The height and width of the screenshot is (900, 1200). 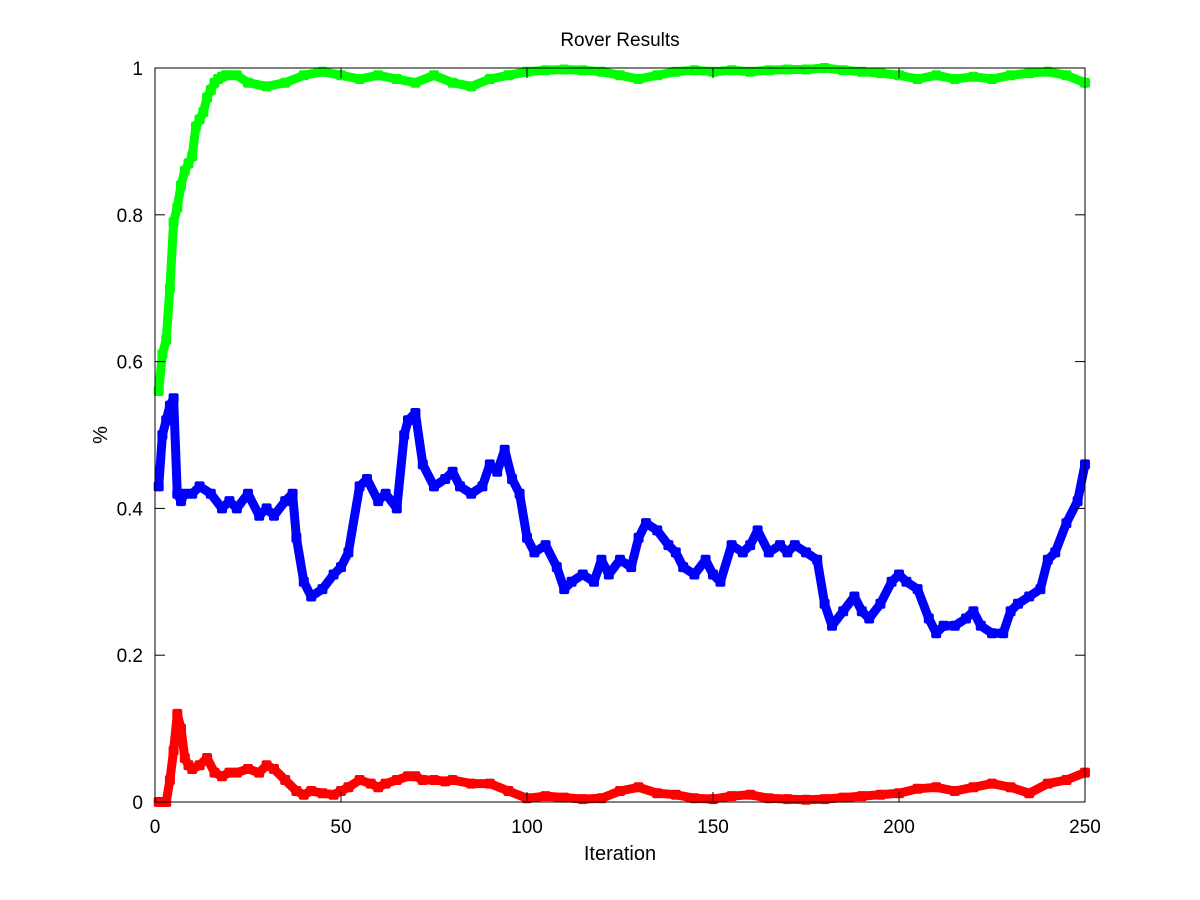 What do you see at coordinates (137, 69) in the screenshot?
I see `y-tick-label: 1` at bounding box center [137, 69].